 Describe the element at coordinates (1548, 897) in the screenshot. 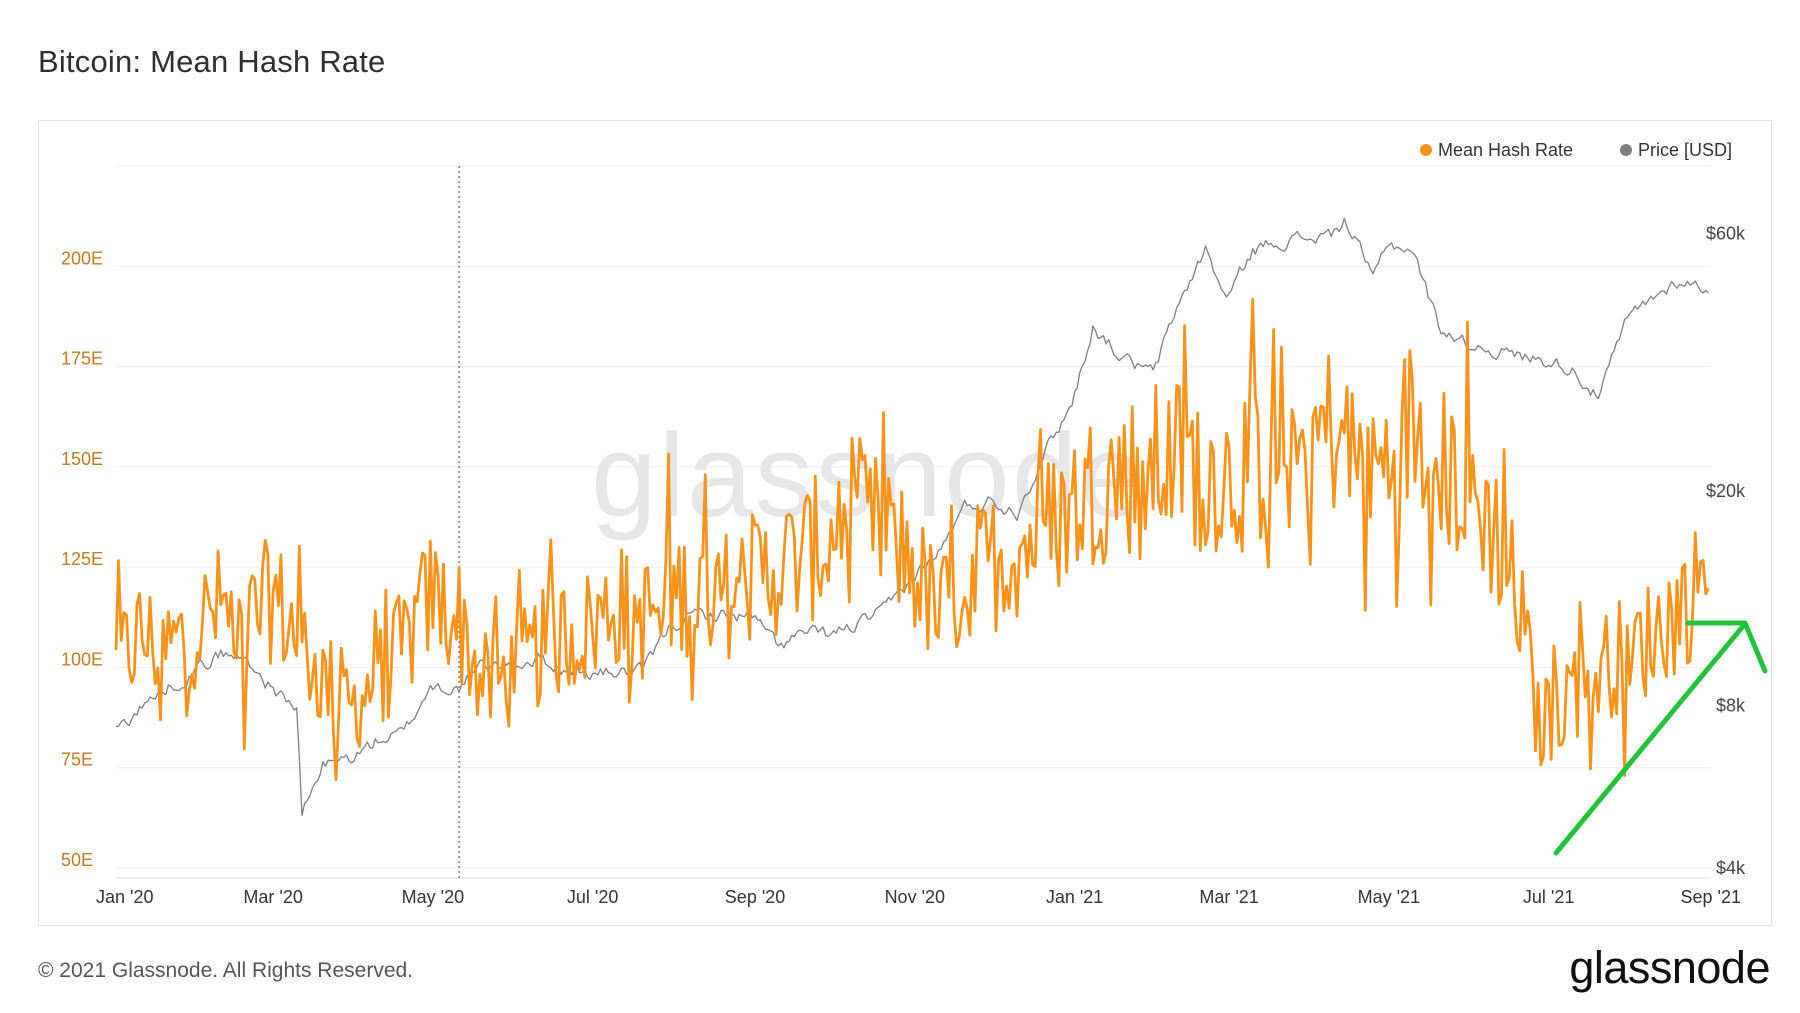

I see `x-tick-label: Jul '21` at that location.